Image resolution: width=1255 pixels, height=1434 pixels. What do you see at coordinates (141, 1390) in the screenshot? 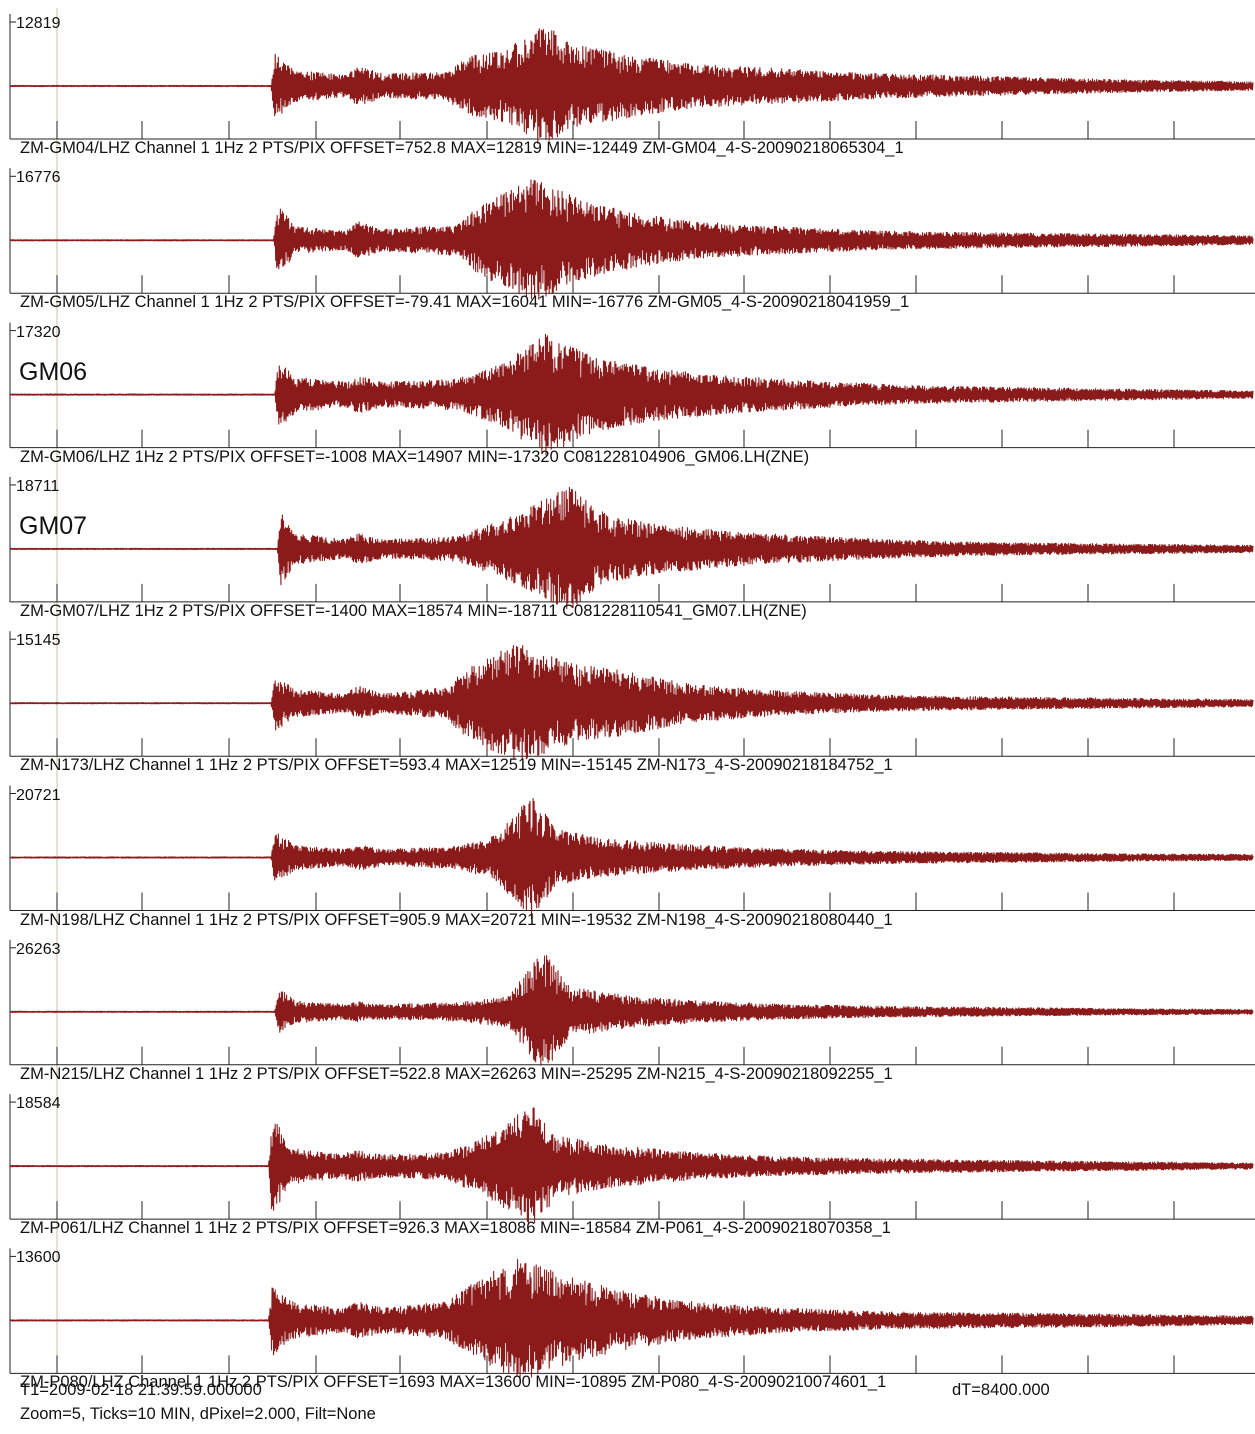
I see `footer-t1: T1=2009-02-18 21:39:59.000000` at bounding box center [141, 1390].